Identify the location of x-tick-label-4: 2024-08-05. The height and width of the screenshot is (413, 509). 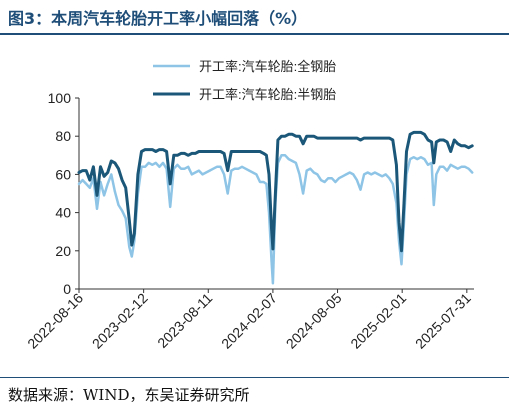
(314, 321).